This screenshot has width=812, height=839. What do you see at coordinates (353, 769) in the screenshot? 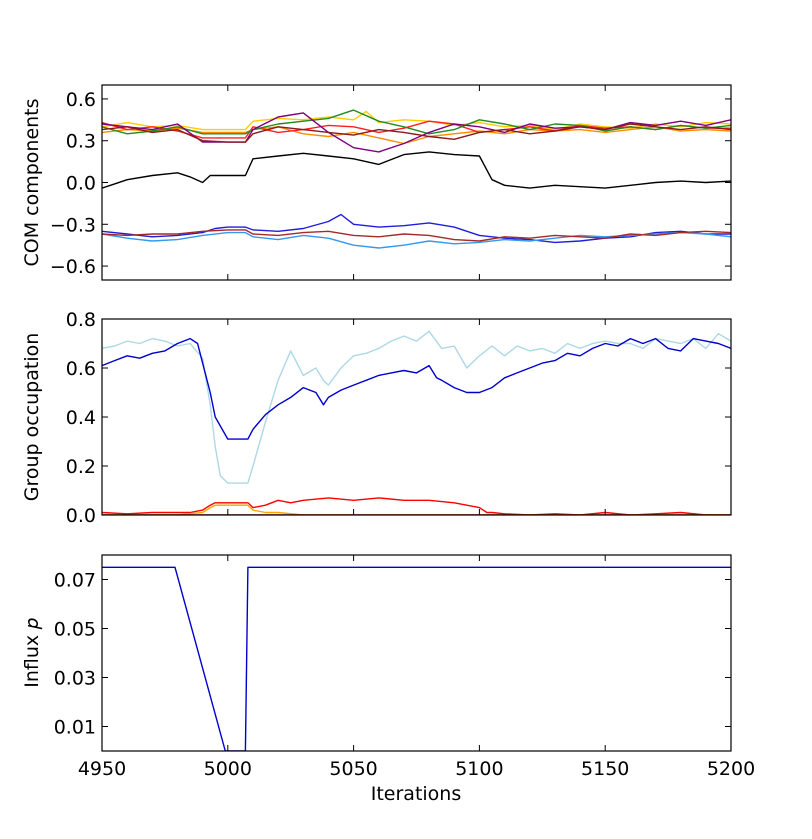
I see `x-tick-label: 5050` at bounding box center [353, 769].